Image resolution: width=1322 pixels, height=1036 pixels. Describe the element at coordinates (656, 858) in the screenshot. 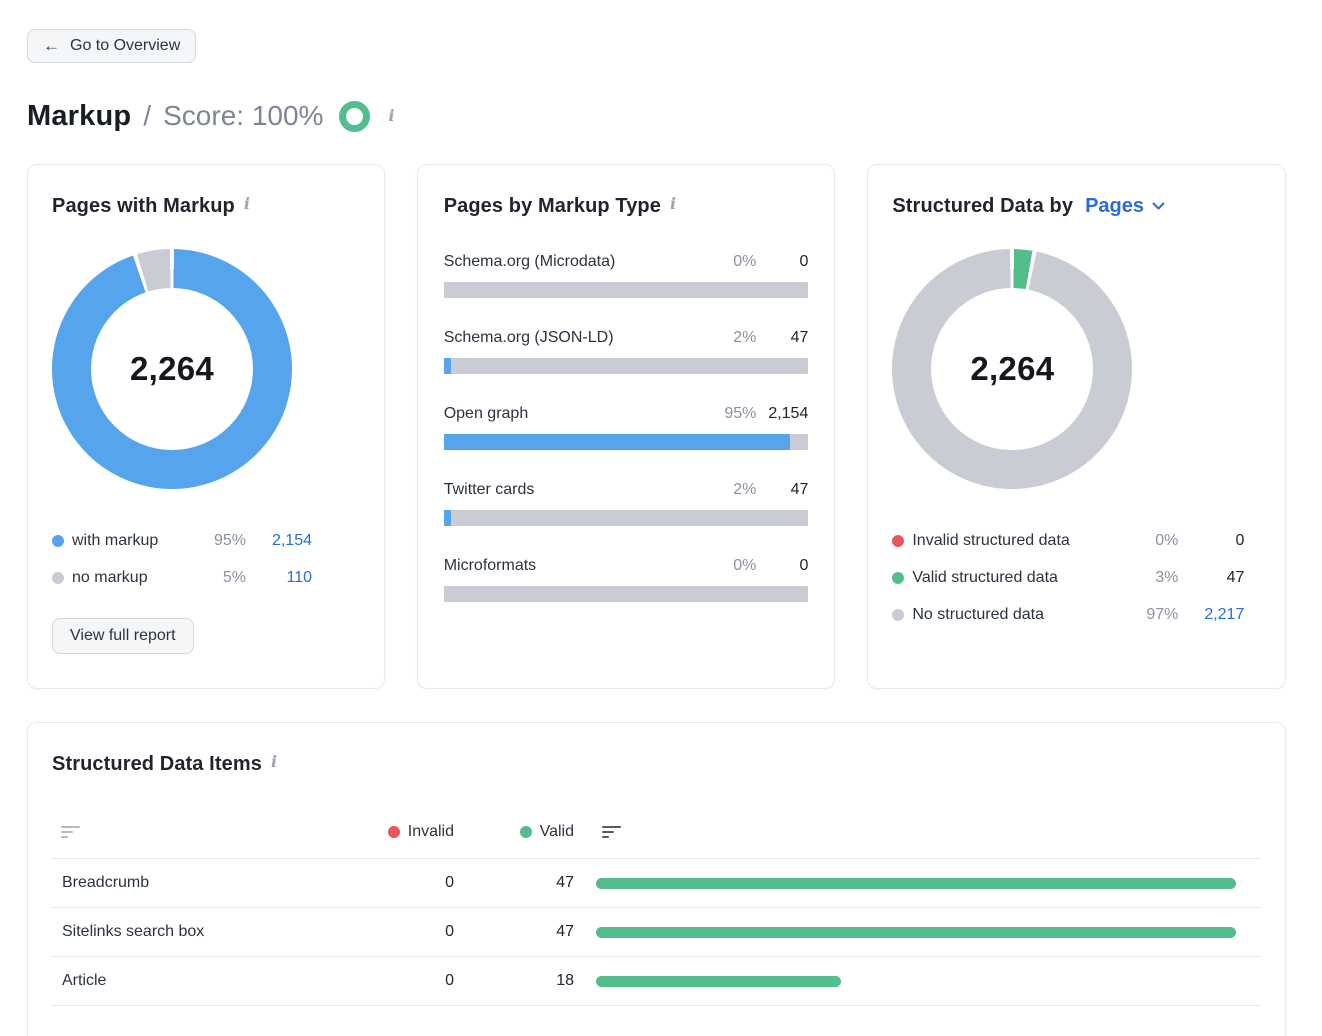

I see `table-header-divider` at that location.